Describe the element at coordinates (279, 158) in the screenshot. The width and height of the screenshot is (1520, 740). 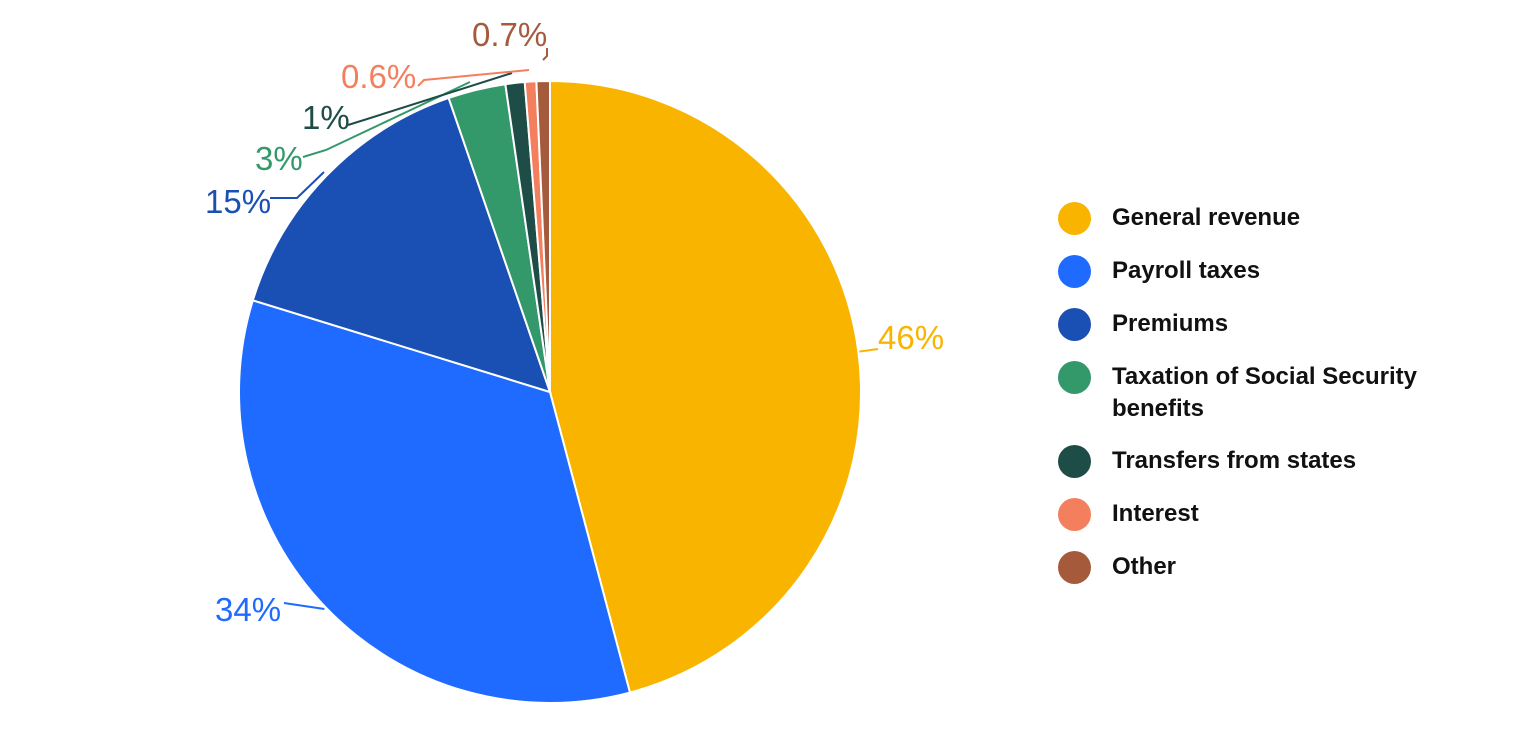
I see `slice-label-taxation-of-social-security-benefits: 3%` at that location.